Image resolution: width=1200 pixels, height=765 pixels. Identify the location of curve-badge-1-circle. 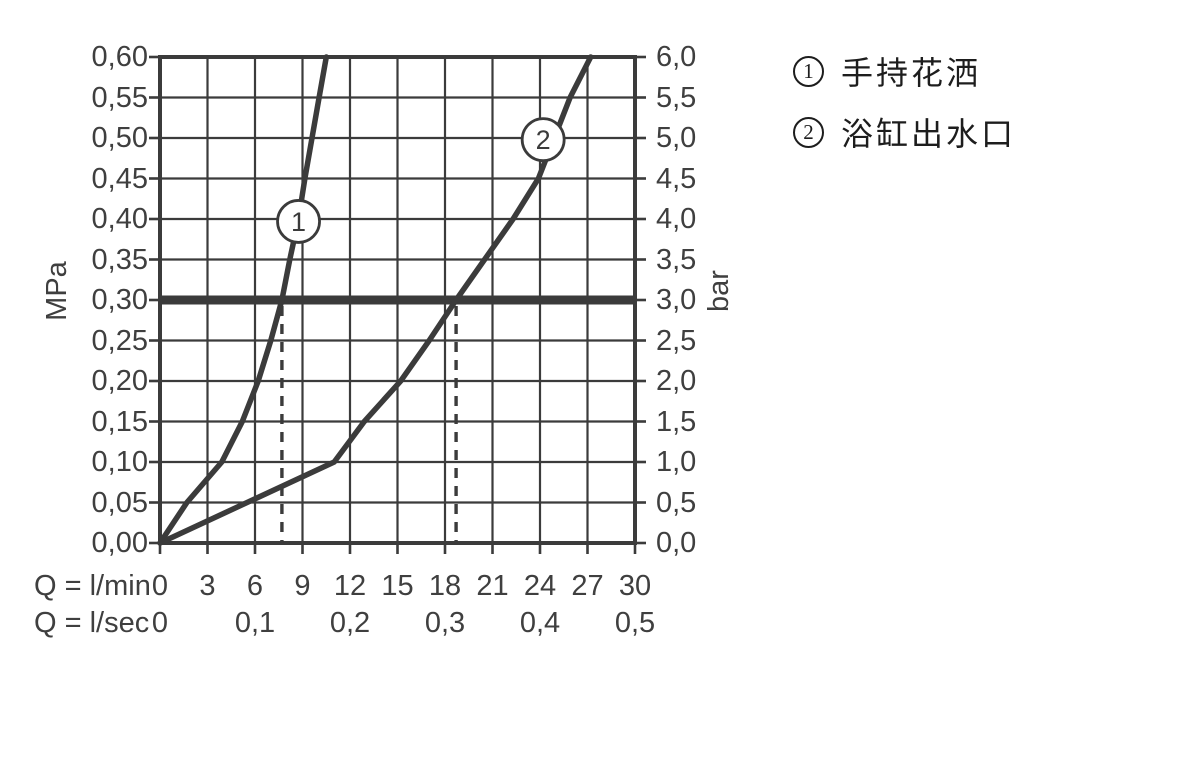
(298, 221).